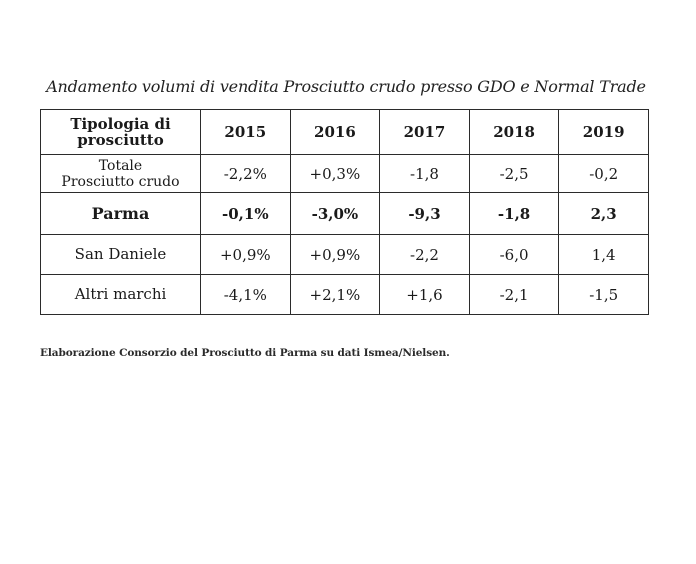  Describe the element at coordinates (245, 213) in the screenshot. I see `table-cell: -0,1%` at that location.